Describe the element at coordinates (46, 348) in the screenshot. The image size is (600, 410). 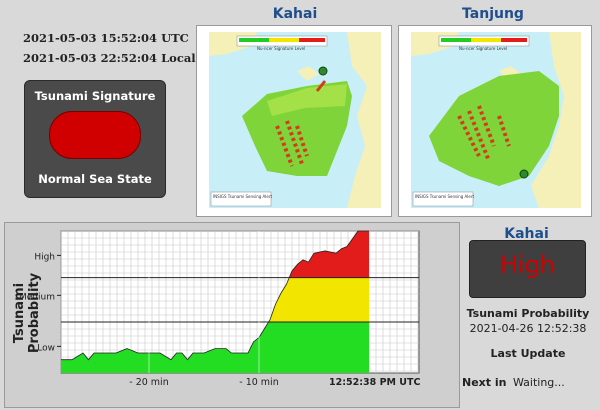
I see `chart-y-label: Low` at that location.